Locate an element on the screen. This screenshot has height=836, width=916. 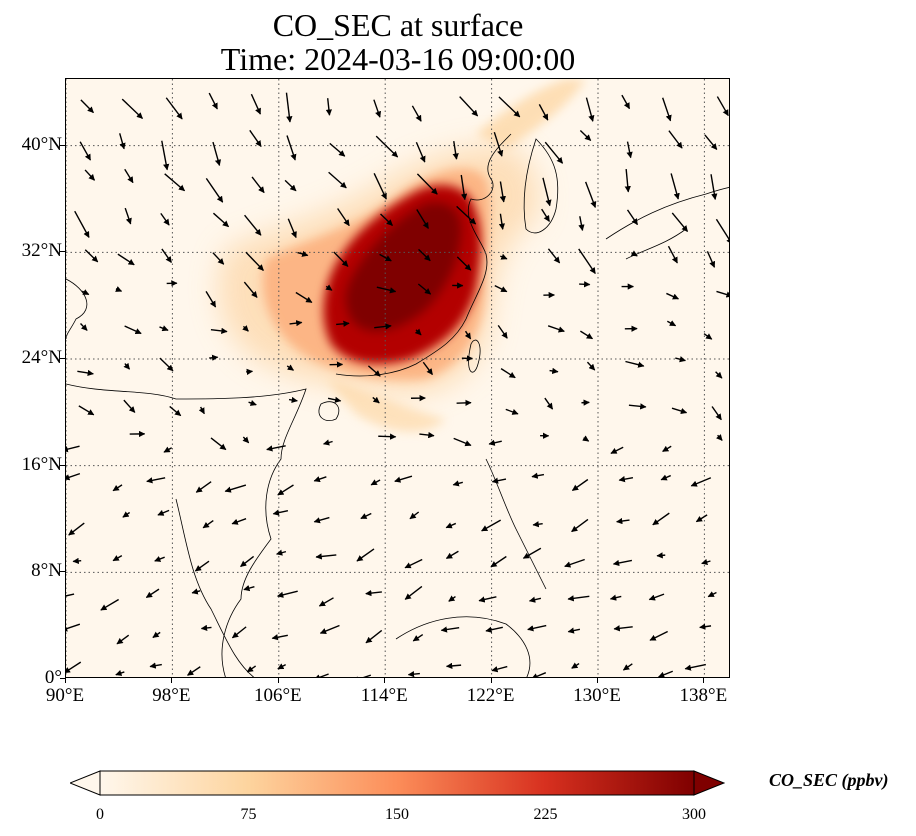
lon-tick-label: 122°E is located at coordinates (490, 695).